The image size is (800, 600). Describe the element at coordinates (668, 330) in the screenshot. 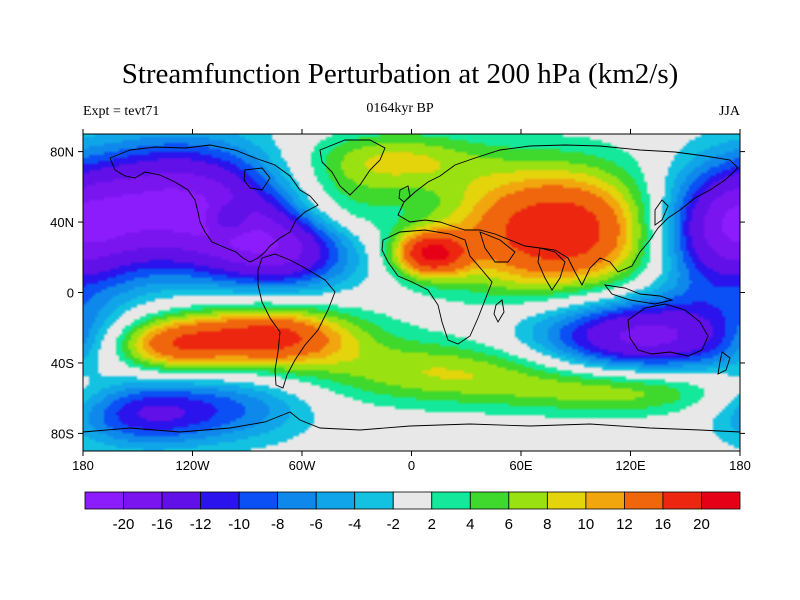

I see `coastline-australia` at that location.